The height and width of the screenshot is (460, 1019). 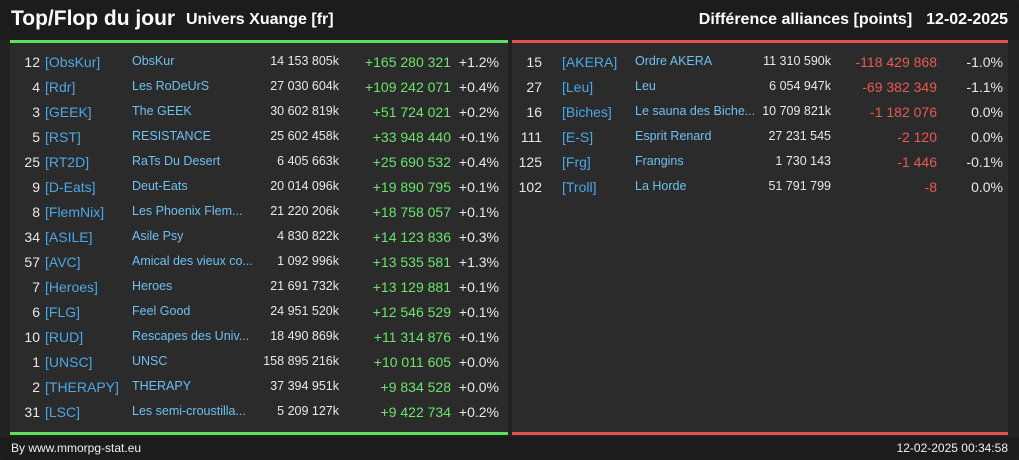 What do you see at coordinates (162, 111) in the screenshot?
I see `alliance-name-link: The GEEK` at bounding box center [162, 111].